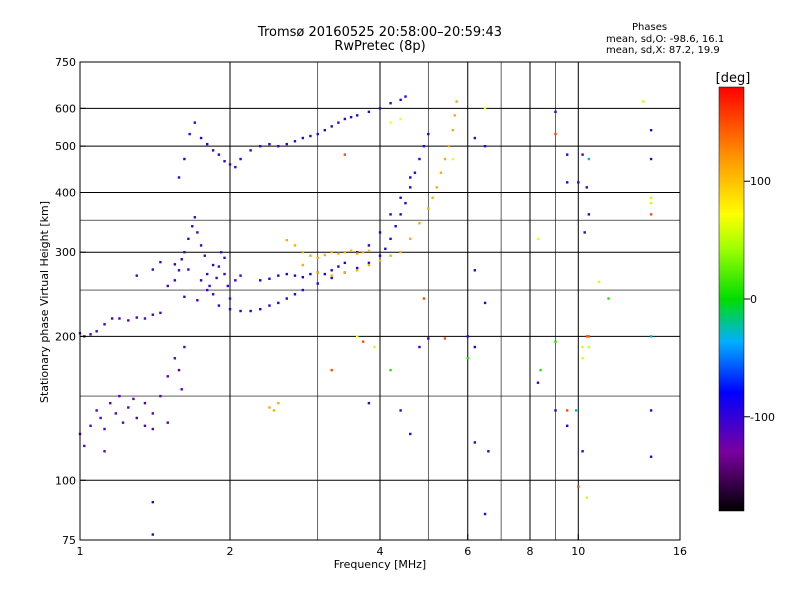 The width and height of the screenshot is (800, 600). I want to click on y-tick-label: 75, so click(69, 540).